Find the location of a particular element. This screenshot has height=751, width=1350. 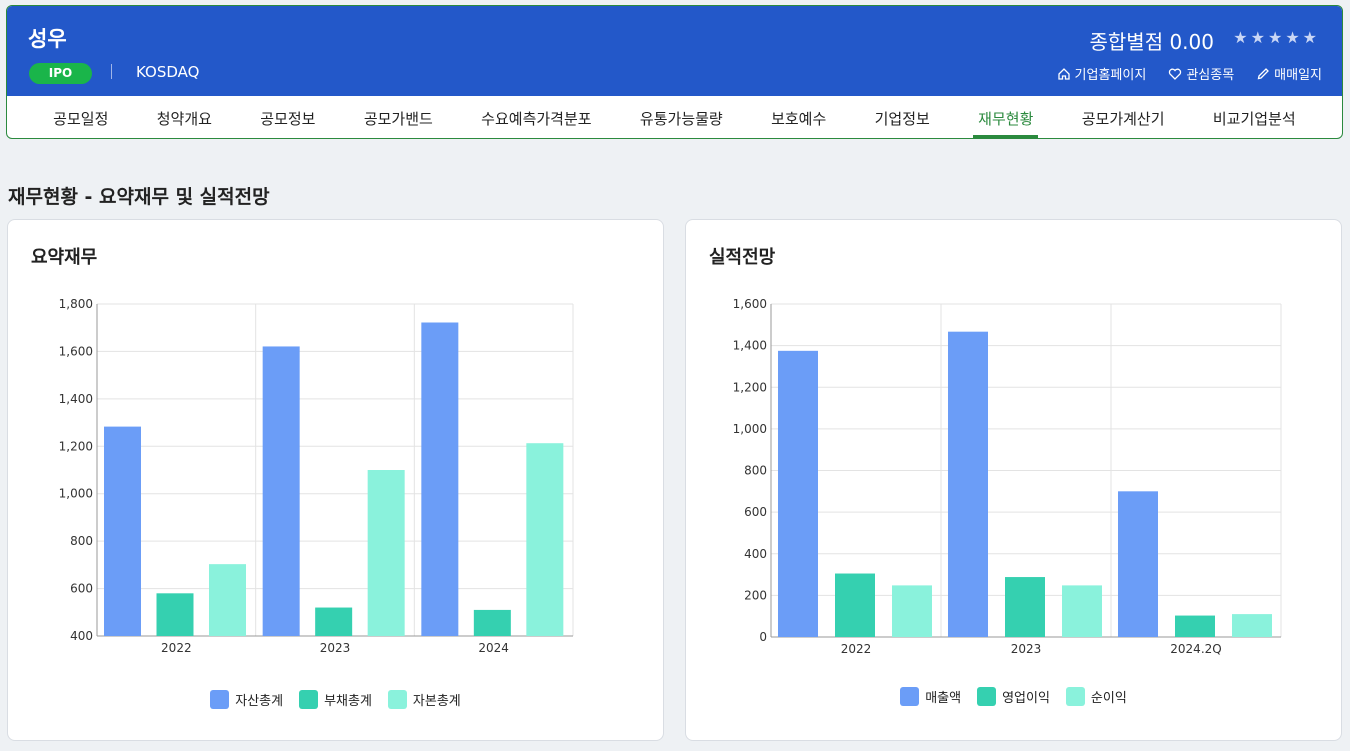

bar-자본총계-2023 is located at coordinates (386, 553).